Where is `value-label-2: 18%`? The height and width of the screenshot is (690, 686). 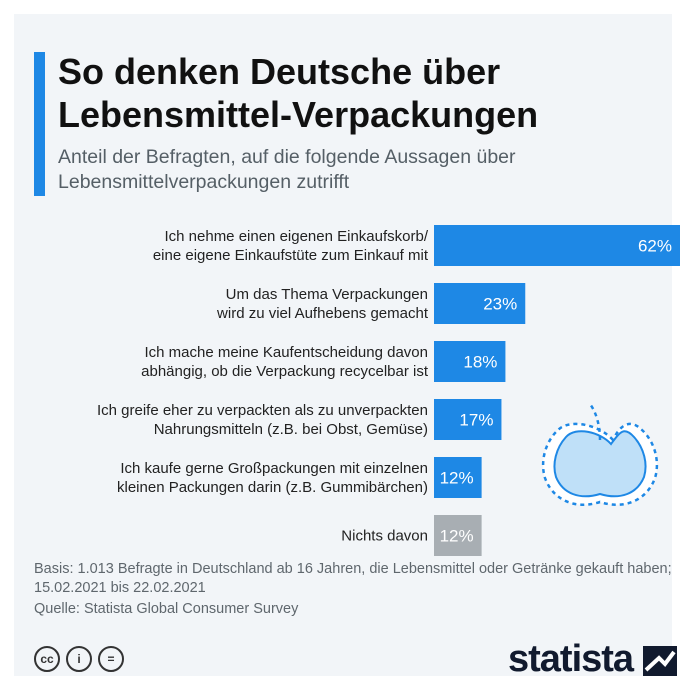
value-label-2: 18% is located at coordinates (480, 362).